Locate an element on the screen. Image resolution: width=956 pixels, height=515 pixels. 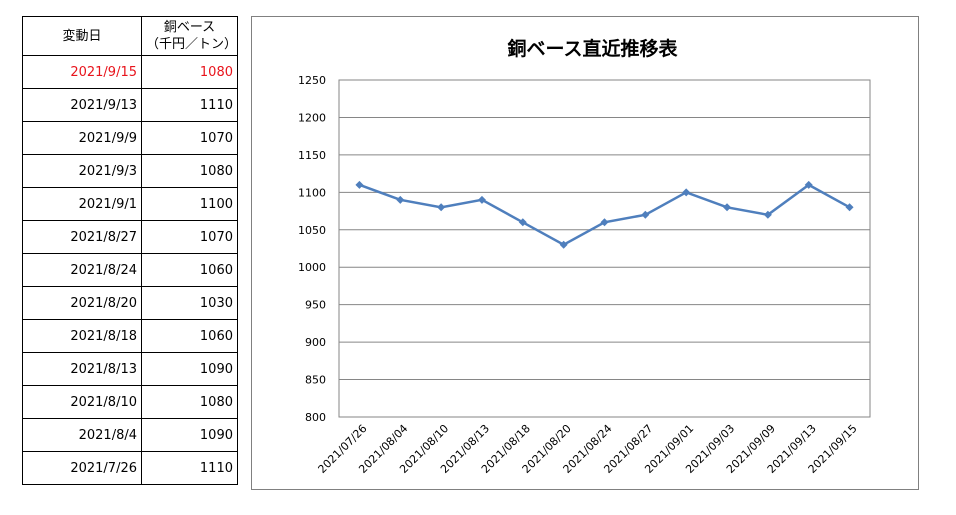
row-date: 2021/9/15 is located at coordinates (82, 72).